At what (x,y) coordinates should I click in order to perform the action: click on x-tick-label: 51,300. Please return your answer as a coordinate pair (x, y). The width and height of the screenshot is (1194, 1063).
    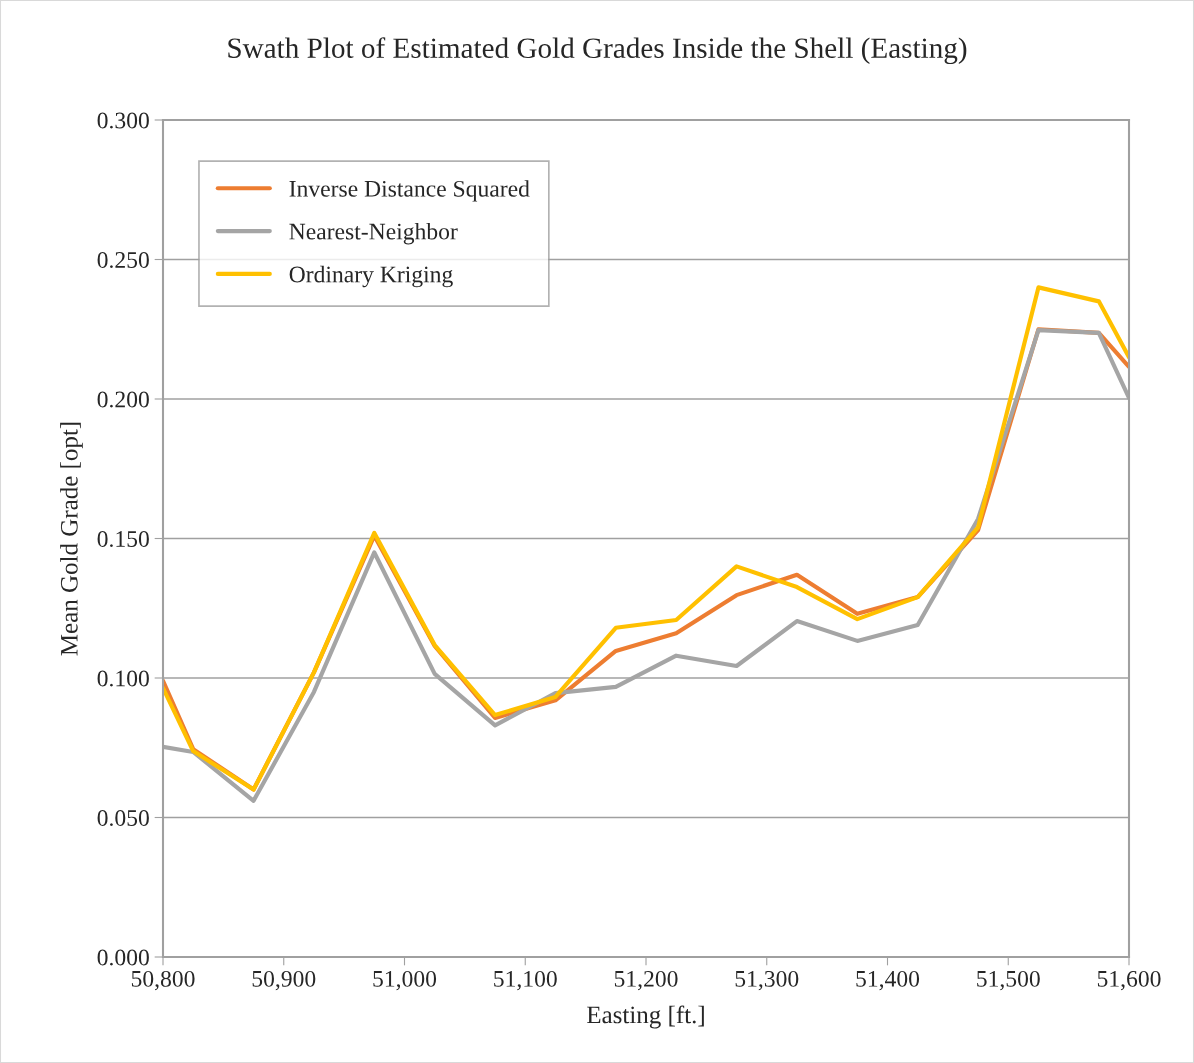
    Looking at the image, I should click on (767, 980).